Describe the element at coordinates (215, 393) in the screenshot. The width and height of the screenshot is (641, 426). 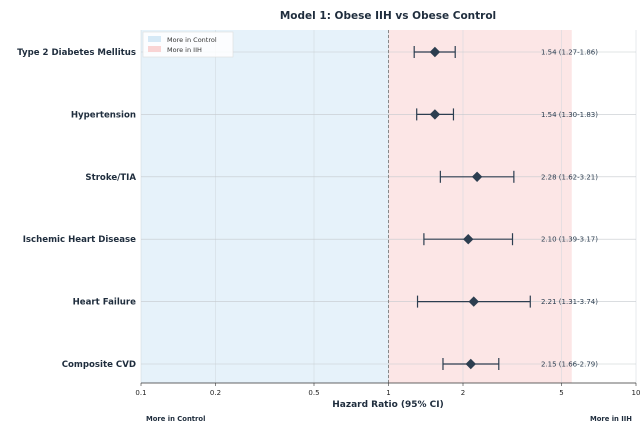
I see `x-tick-label: 0.2` at that location.